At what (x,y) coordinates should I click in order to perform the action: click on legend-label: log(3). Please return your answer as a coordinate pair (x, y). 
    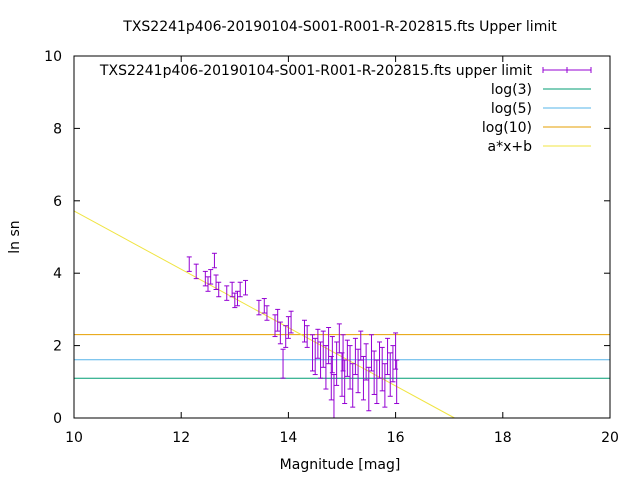
    Looking at the image, I should click on (511, 90).